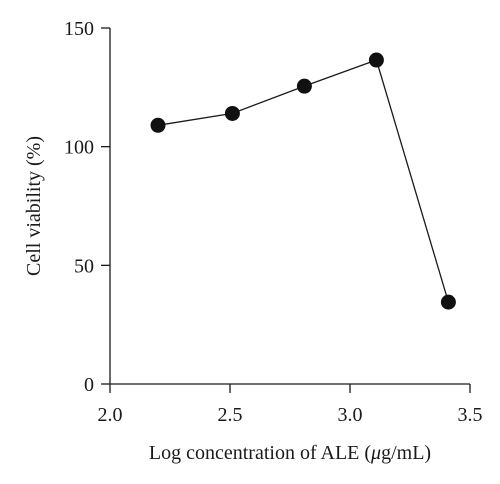 Image resolution: width=500 pixels, height=484 pixels. What do you see at coordinates (89, 385) in the screenshot?
I see `y-tick-label: 0` at bounding box center [89, 385].